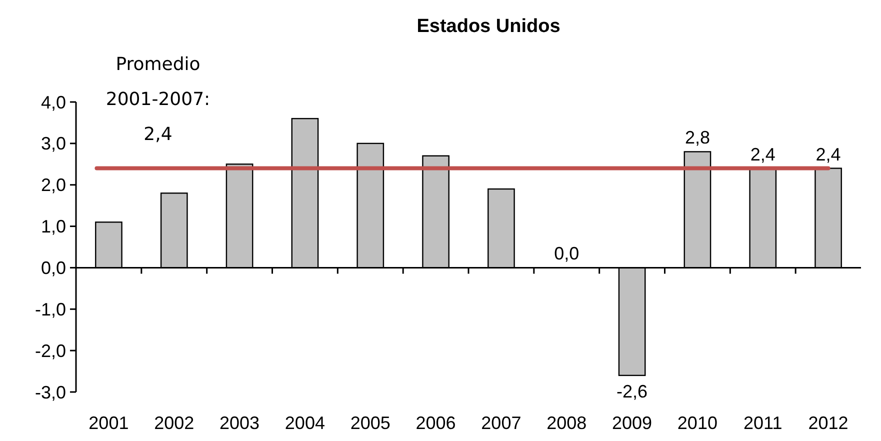 The image size is (881, 441). Describe the element at coordinates (488, 26) in the screenshot. I see `chart-title: Estados Unidos` at that location.